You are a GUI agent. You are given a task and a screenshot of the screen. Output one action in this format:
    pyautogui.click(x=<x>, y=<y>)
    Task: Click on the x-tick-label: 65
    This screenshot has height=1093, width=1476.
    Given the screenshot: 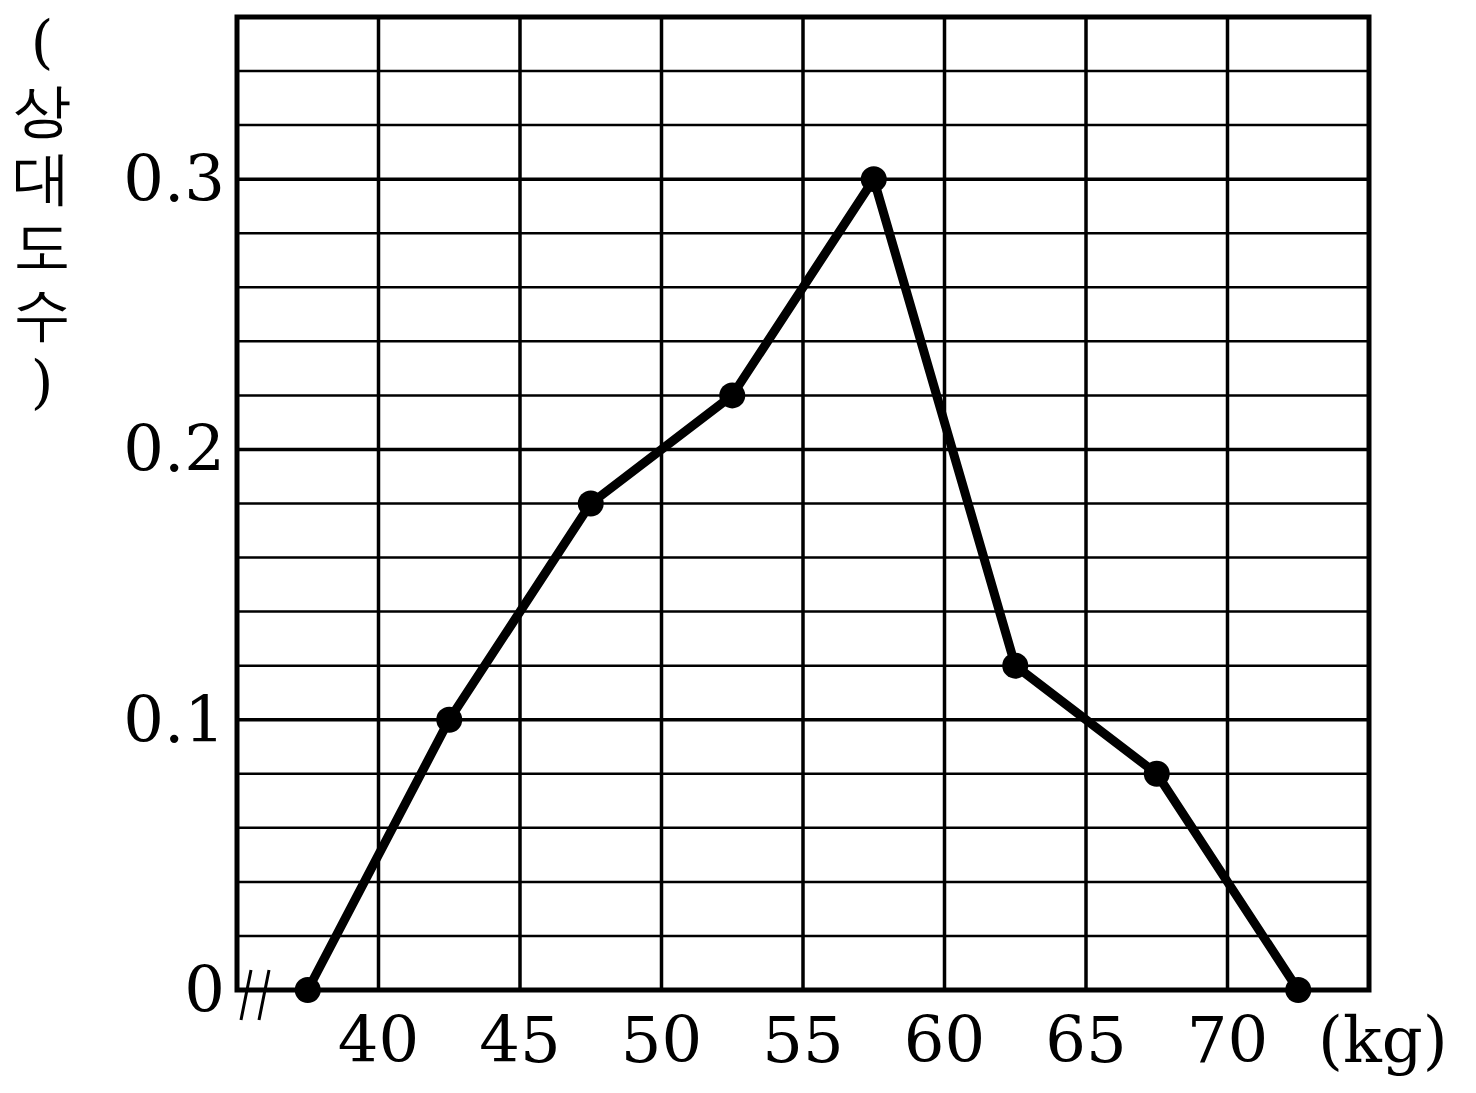 What is the action you would take?
    pyautogui.click(x=1086, y=1040)
    